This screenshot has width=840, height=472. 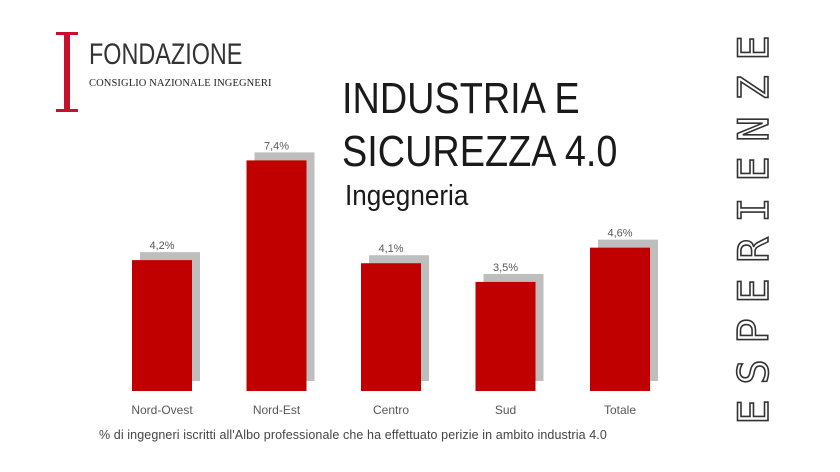 What do you see at coordinates (407, 196) in the screenshot?
I see `page-subtitle: Ingegneria` at bounding box center [407, 196].